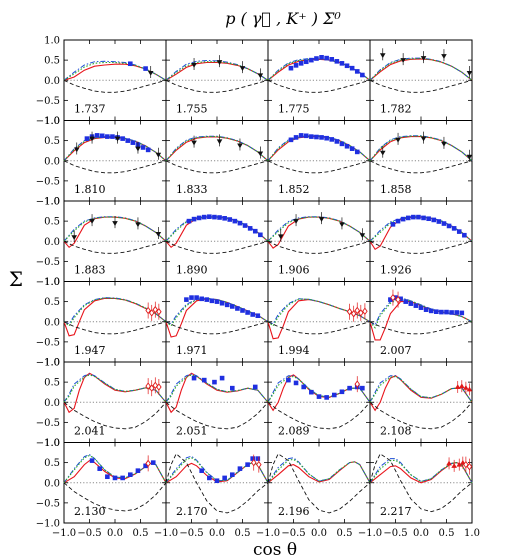 This screenshot has height=560, width=509. Describe the element at coordinates (345, 533) in the screenshot. I see `x-tick-label: 0.5` at that location.